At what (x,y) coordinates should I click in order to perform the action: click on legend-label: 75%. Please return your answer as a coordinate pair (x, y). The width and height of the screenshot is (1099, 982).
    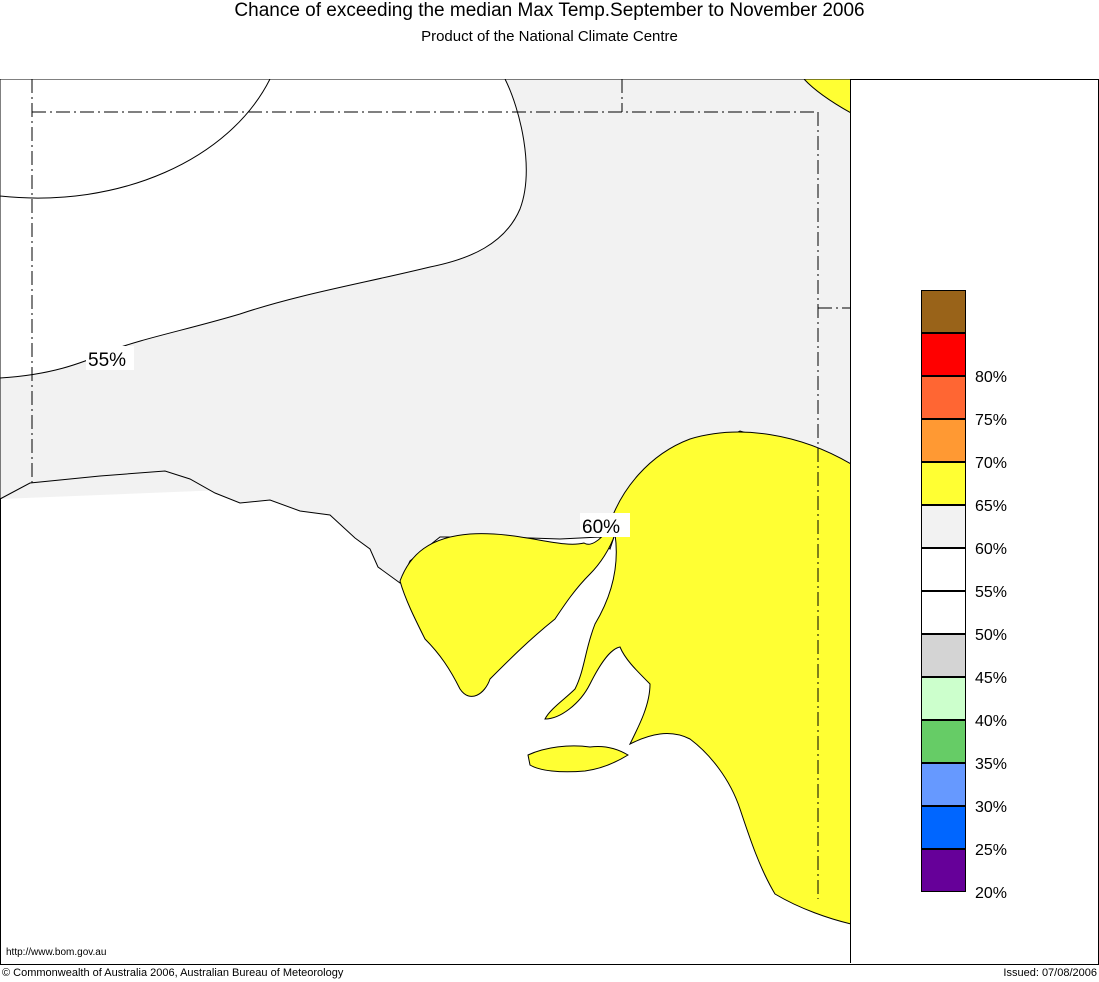
    Looking at the image, I should click on (991, 420).